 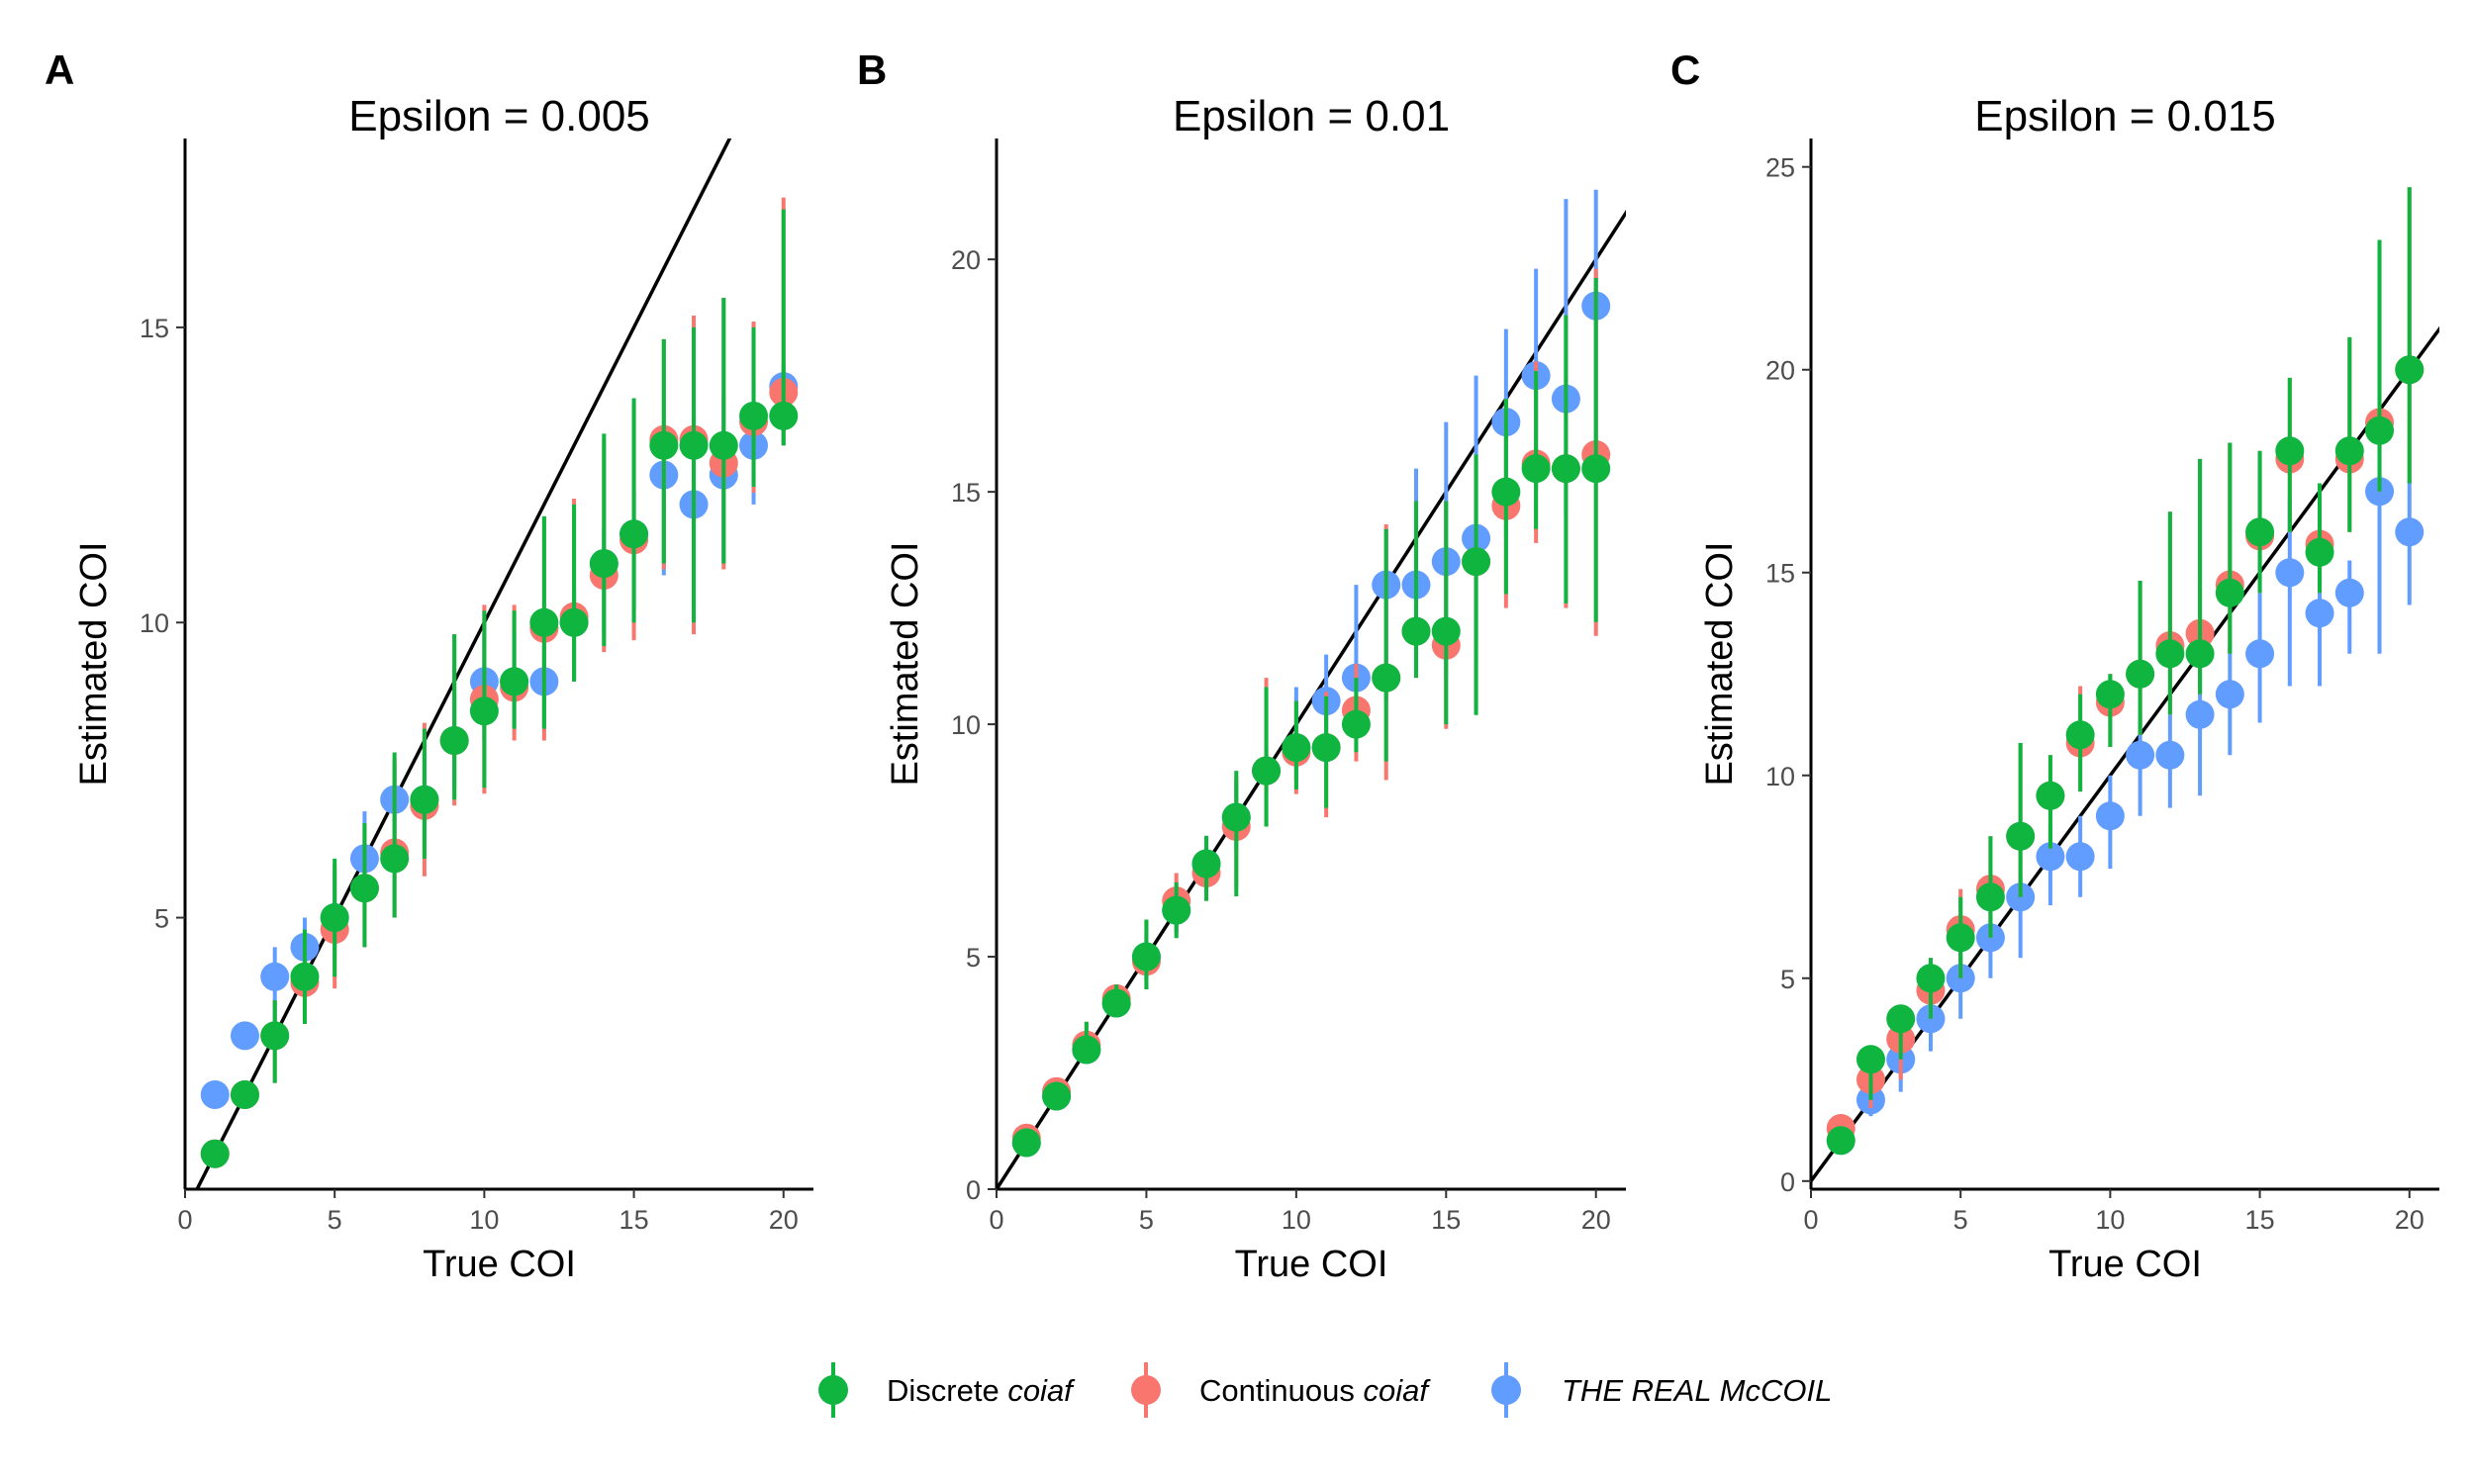 I want to click on legend-label-discrete: Discrete coiaf, so click(x=982, y=1390).